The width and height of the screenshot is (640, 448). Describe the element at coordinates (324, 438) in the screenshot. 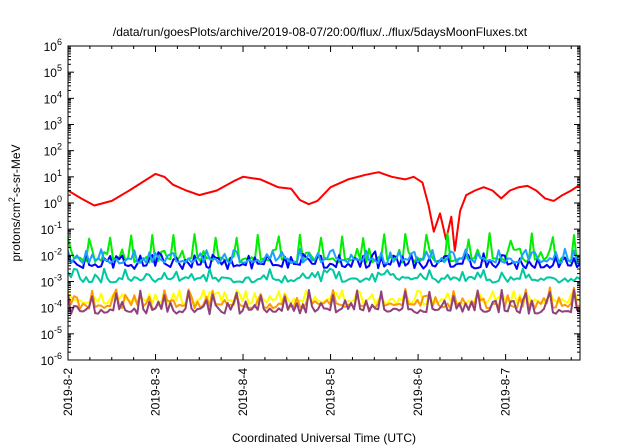

I see `x-axis-label: Coordinated Universal Time (UTC)` at that location.